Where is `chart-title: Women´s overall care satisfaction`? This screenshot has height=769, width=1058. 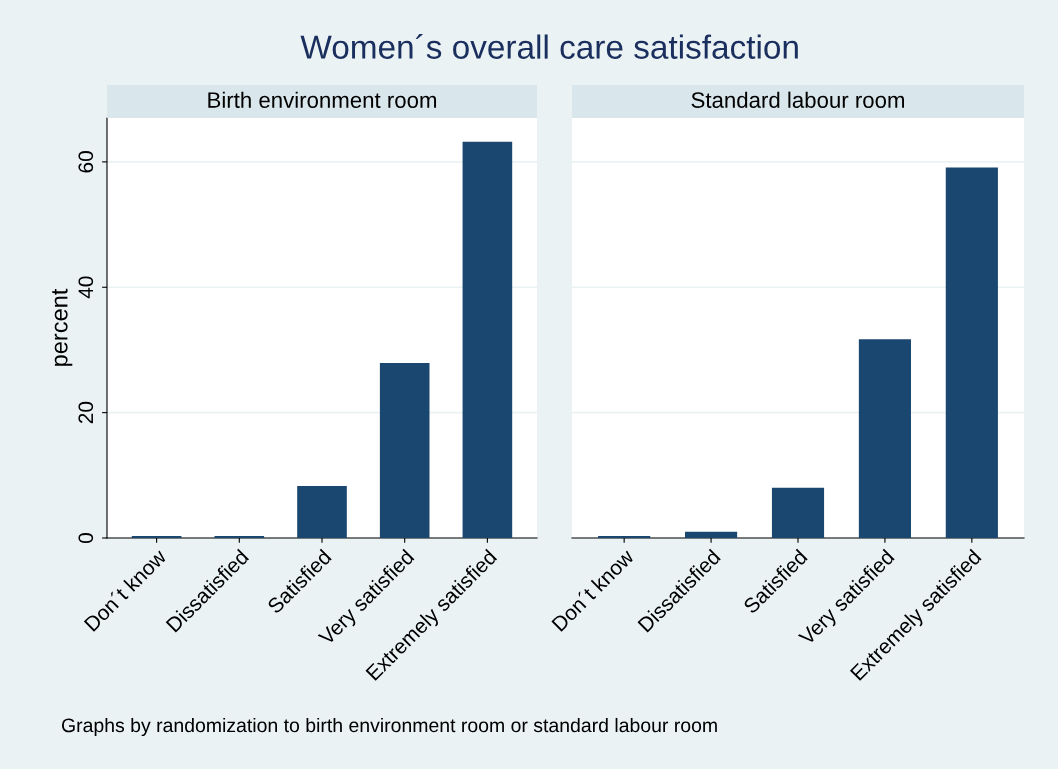 chart-title: Women´s overall care satisfaction is located at coordinates (549, 46).